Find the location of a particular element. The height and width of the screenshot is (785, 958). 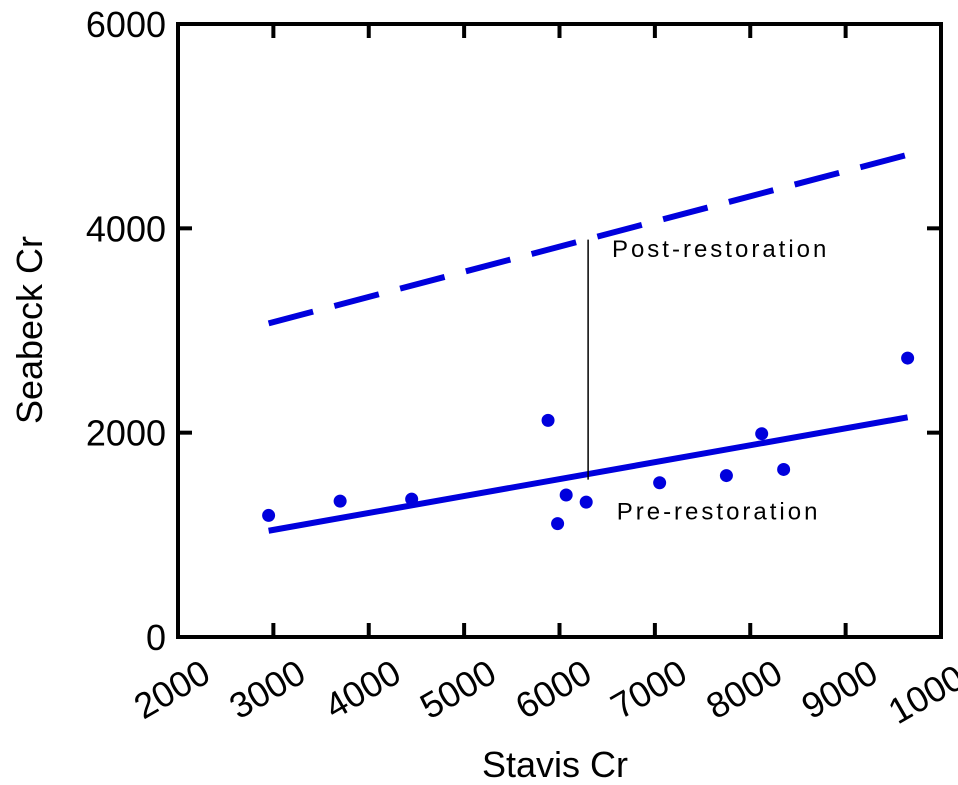

x-tick-label: 5000 is located at coordinates (458, 689).